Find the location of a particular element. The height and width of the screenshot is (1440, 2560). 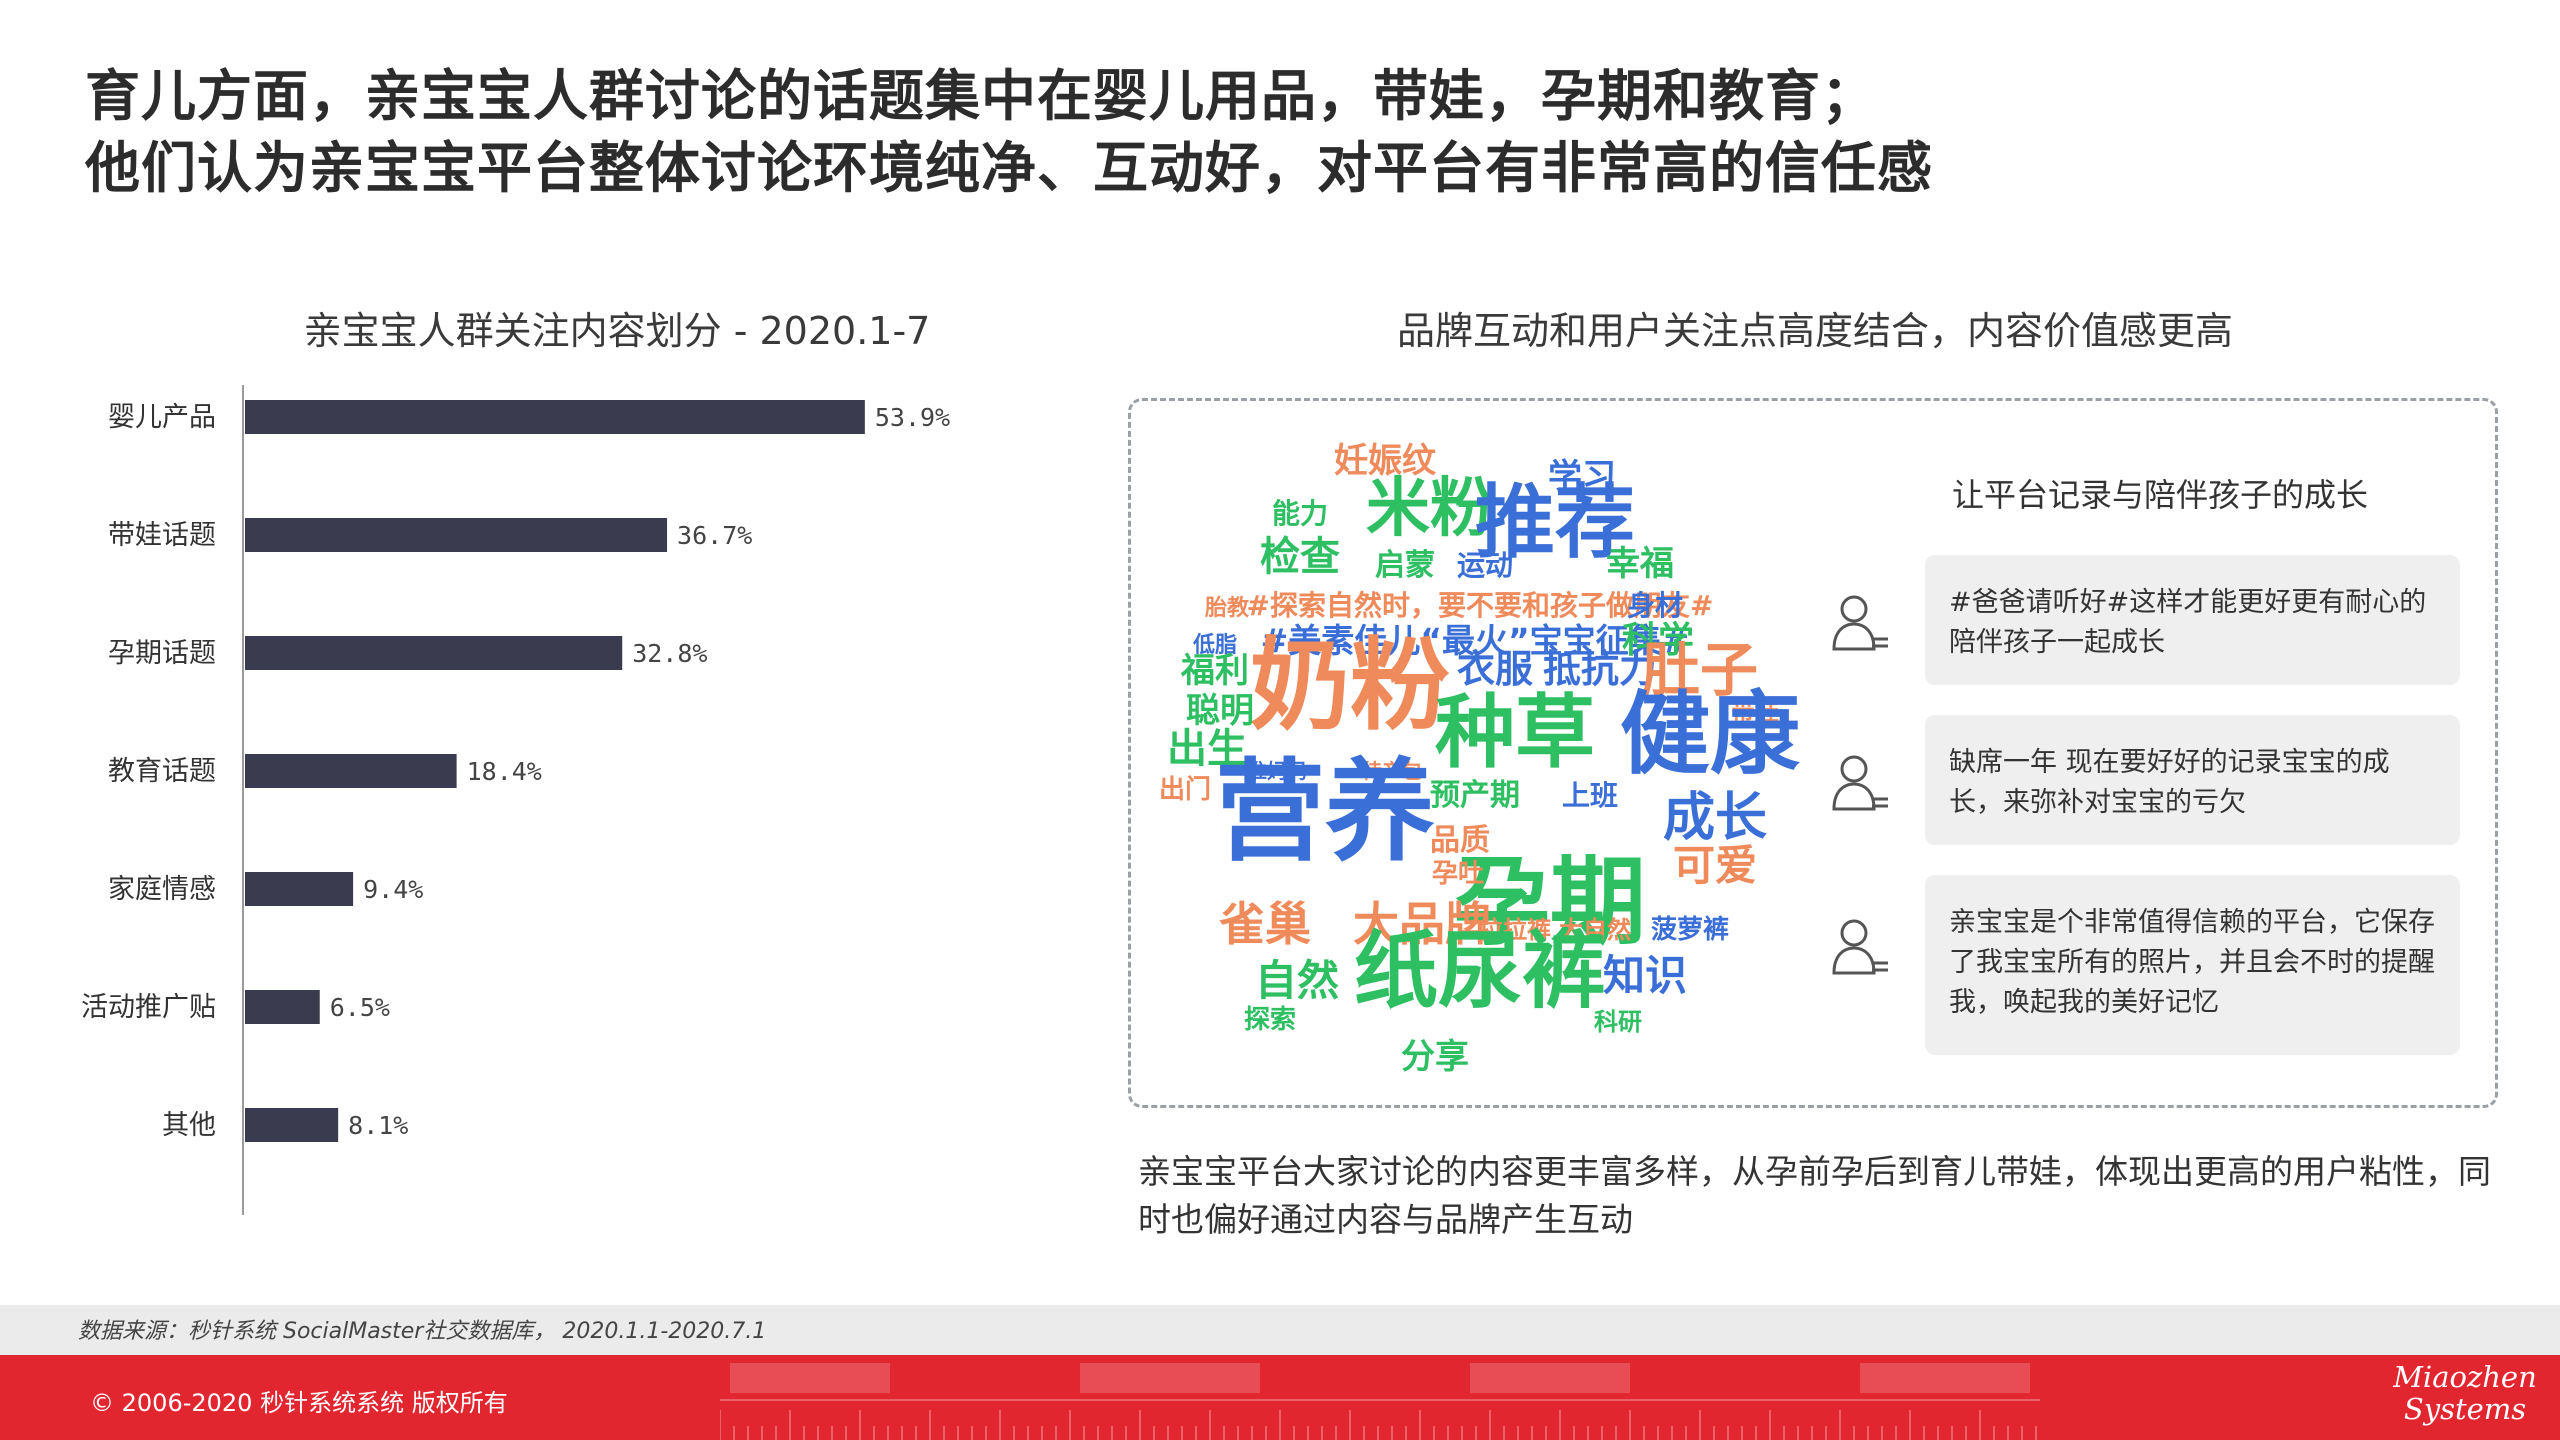

word-cloud-word: 低脂 is located at coordinates (1214, 645).